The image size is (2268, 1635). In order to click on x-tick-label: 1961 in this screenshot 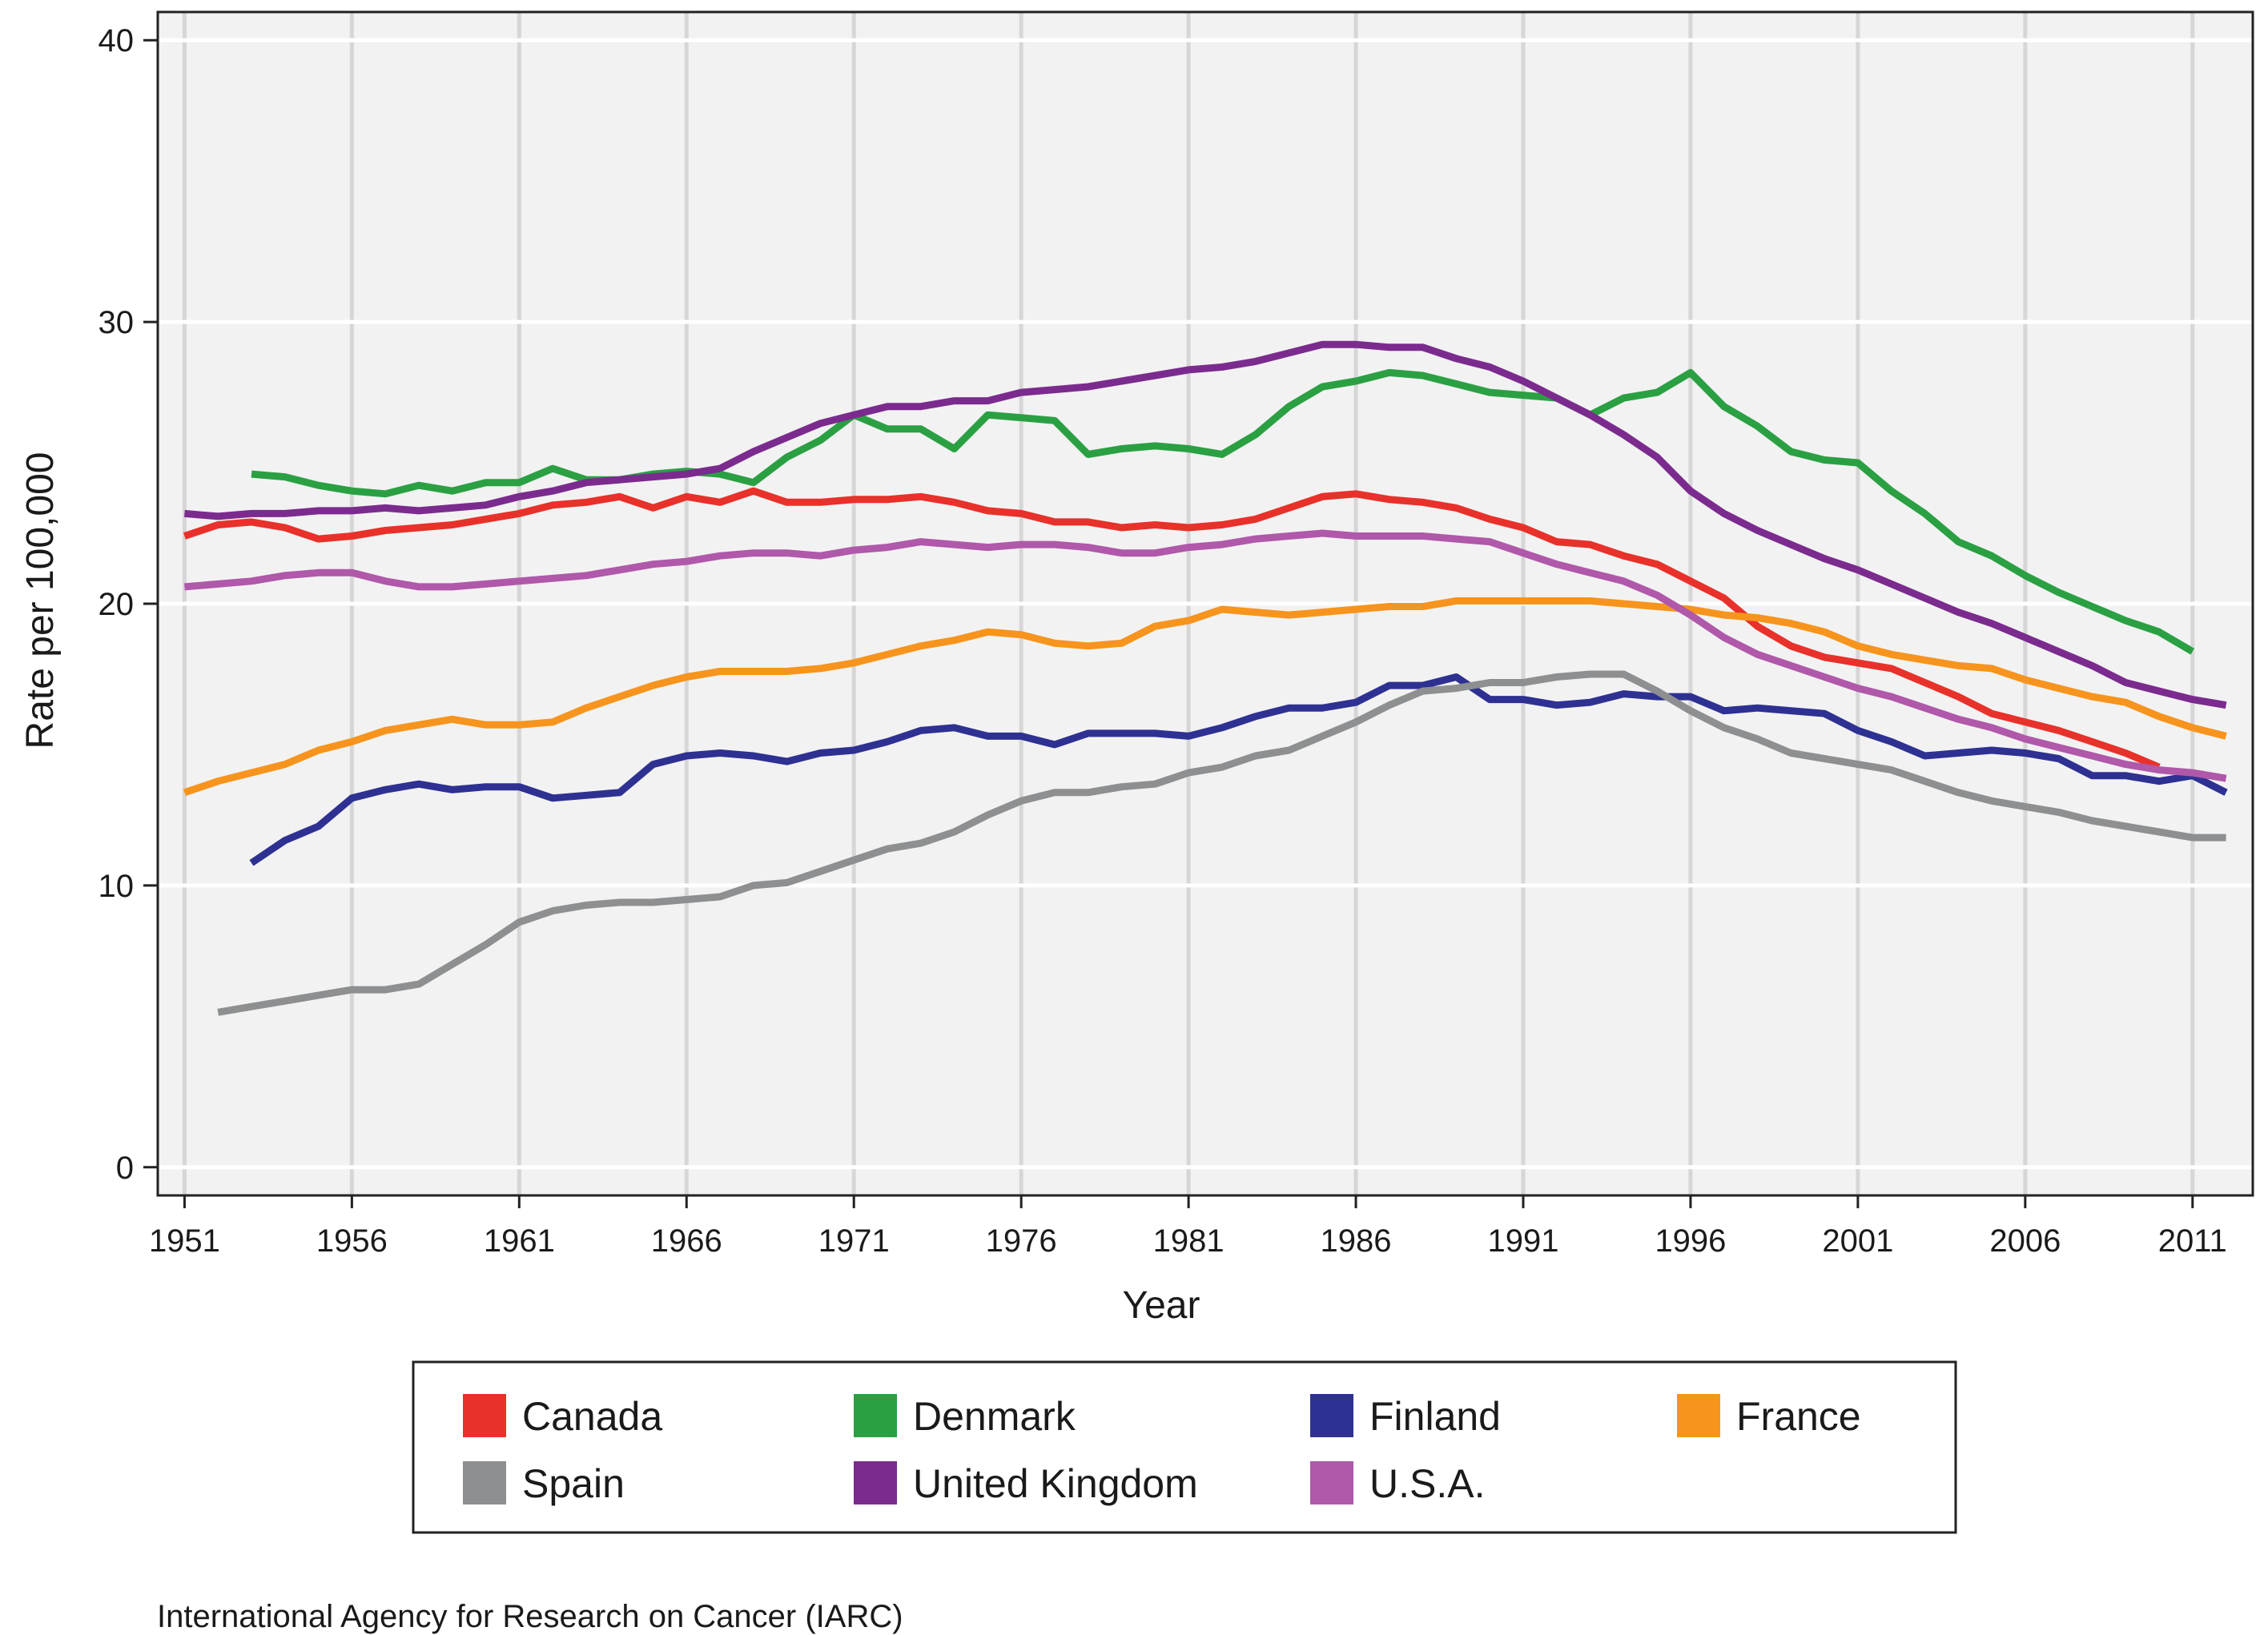, I will do `click(519, 1241)`.